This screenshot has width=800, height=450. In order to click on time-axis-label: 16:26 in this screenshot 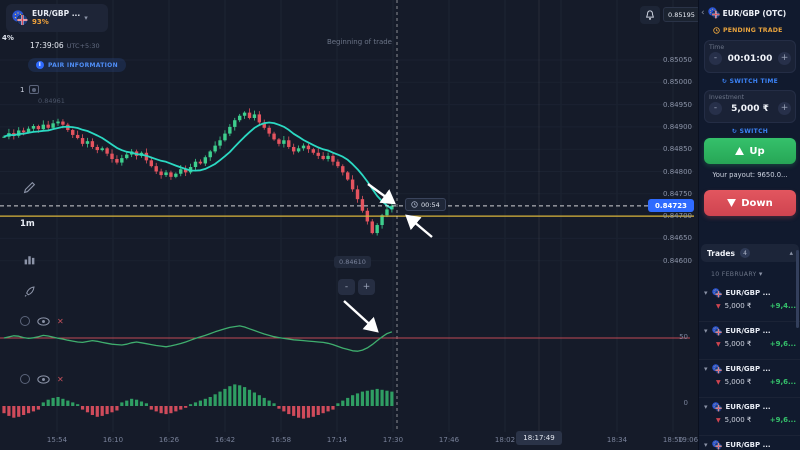, I will do `click(169, 440)`.